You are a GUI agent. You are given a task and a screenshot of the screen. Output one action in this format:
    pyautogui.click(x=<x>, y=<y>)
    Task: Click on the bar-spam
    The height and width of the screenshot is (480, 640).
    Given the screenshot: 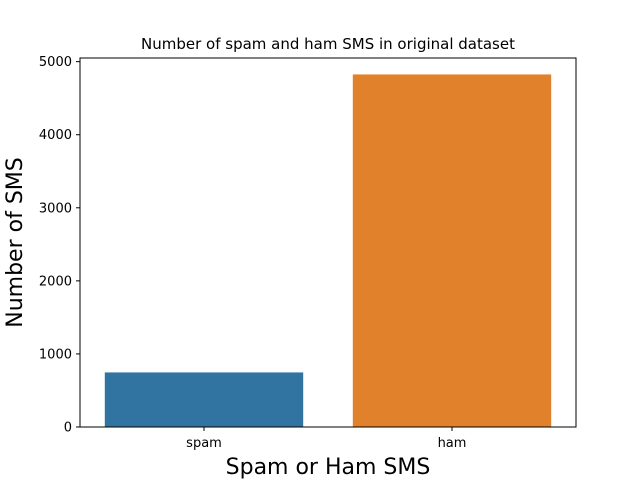 What is the action you would take?
    pyautogui.click(x=204, y=399)
    